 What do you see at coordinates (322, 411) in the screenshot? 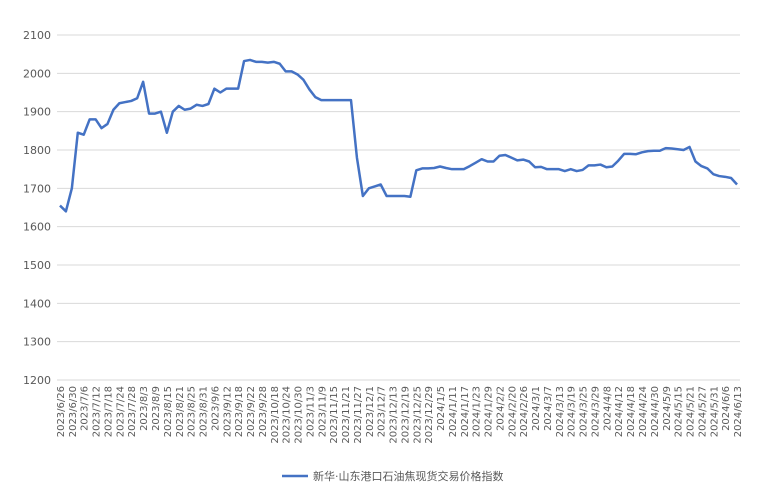
I see `x-tick-label: 2023/11/9` at bounding box center [322, 411].